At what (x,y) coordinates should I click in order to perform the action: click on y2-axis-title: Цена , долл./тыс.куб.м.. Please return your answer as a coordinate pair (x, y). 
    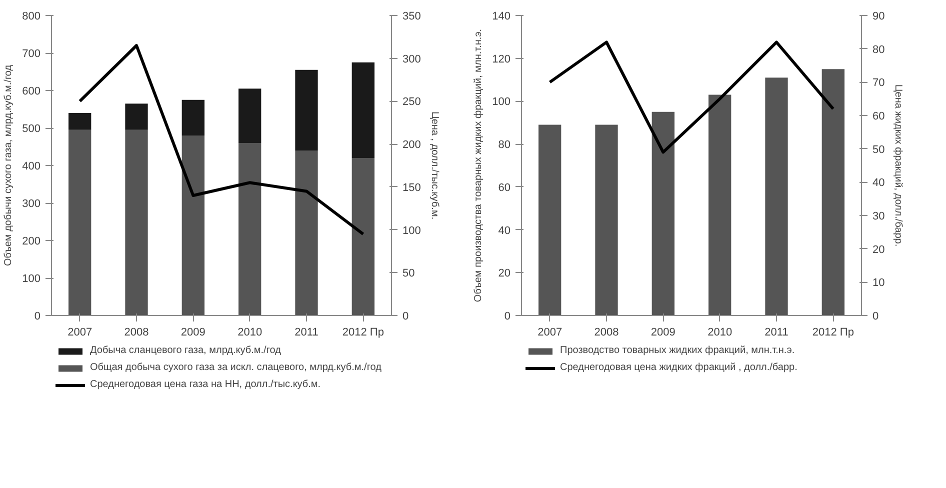
    Looking at the image, I should click on (434, 165).